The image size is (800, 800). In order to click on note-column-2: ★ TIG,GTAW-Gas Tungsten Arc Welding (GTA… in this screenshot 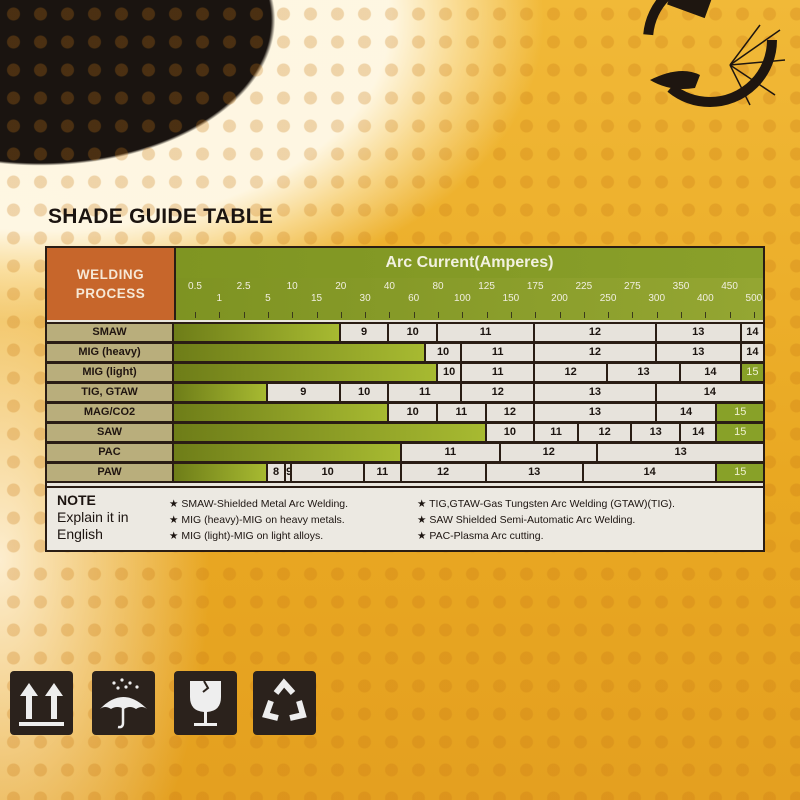, I will do `click(546, 520)`.